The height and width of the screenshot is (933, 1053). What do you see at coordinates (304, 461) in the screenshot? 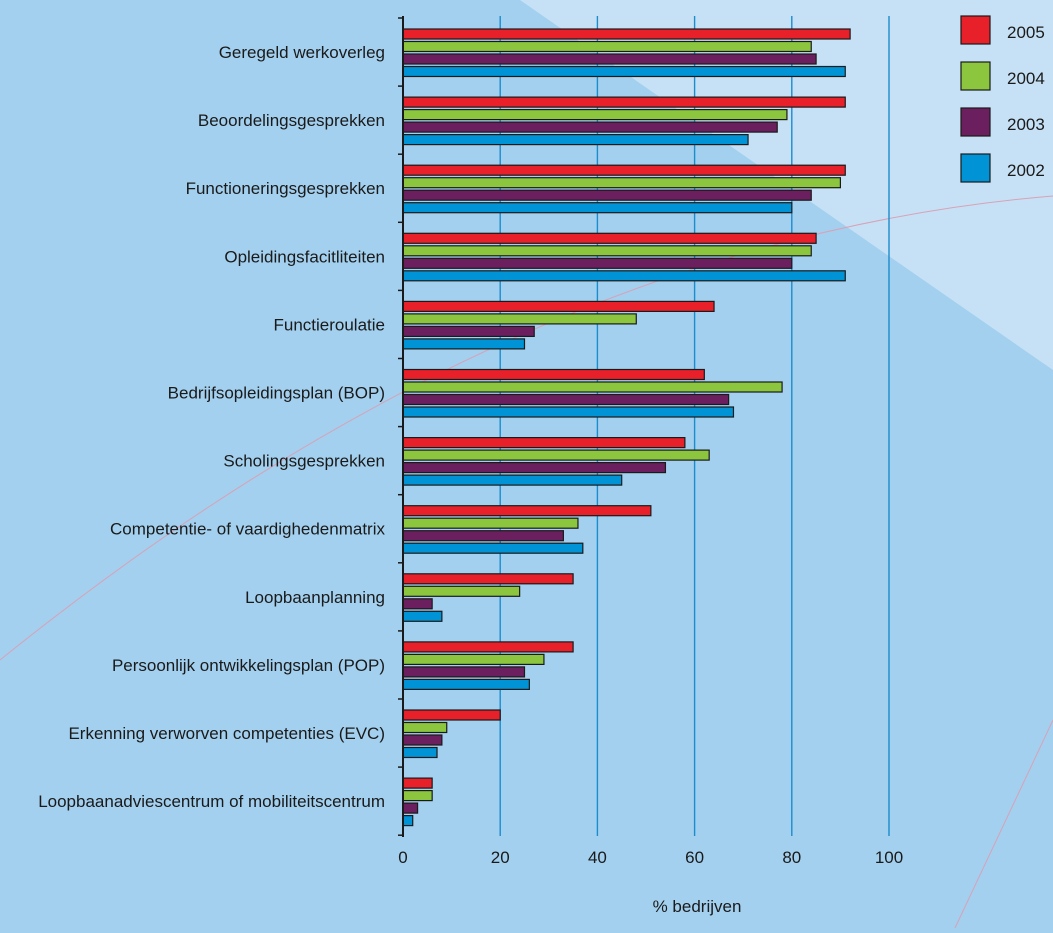
I see `category-label: Scholingsgesprekken` at bounding box center [304, 461].